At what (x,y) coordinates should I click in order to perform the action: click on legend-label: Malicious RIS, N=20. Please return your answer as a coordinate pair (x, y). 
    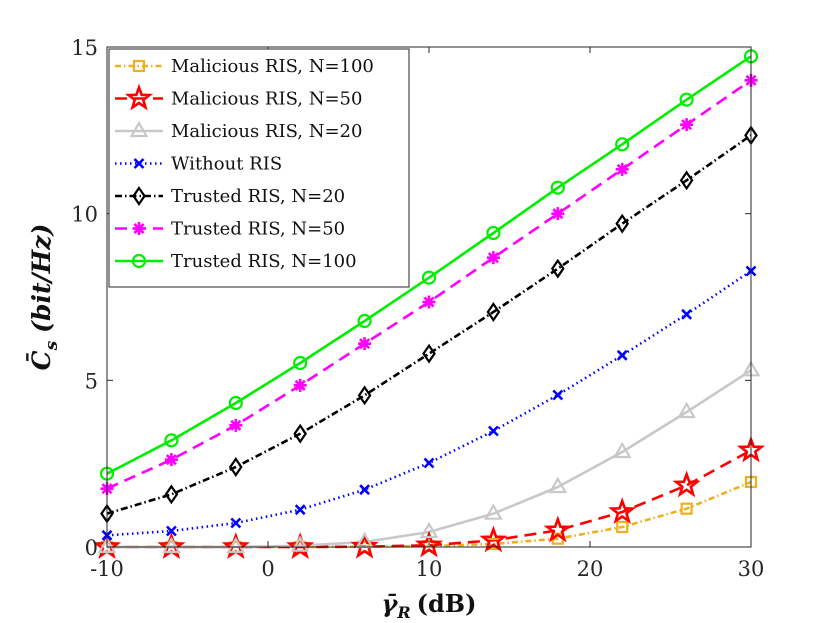
    Looking at the image, I should click on (266, 131).